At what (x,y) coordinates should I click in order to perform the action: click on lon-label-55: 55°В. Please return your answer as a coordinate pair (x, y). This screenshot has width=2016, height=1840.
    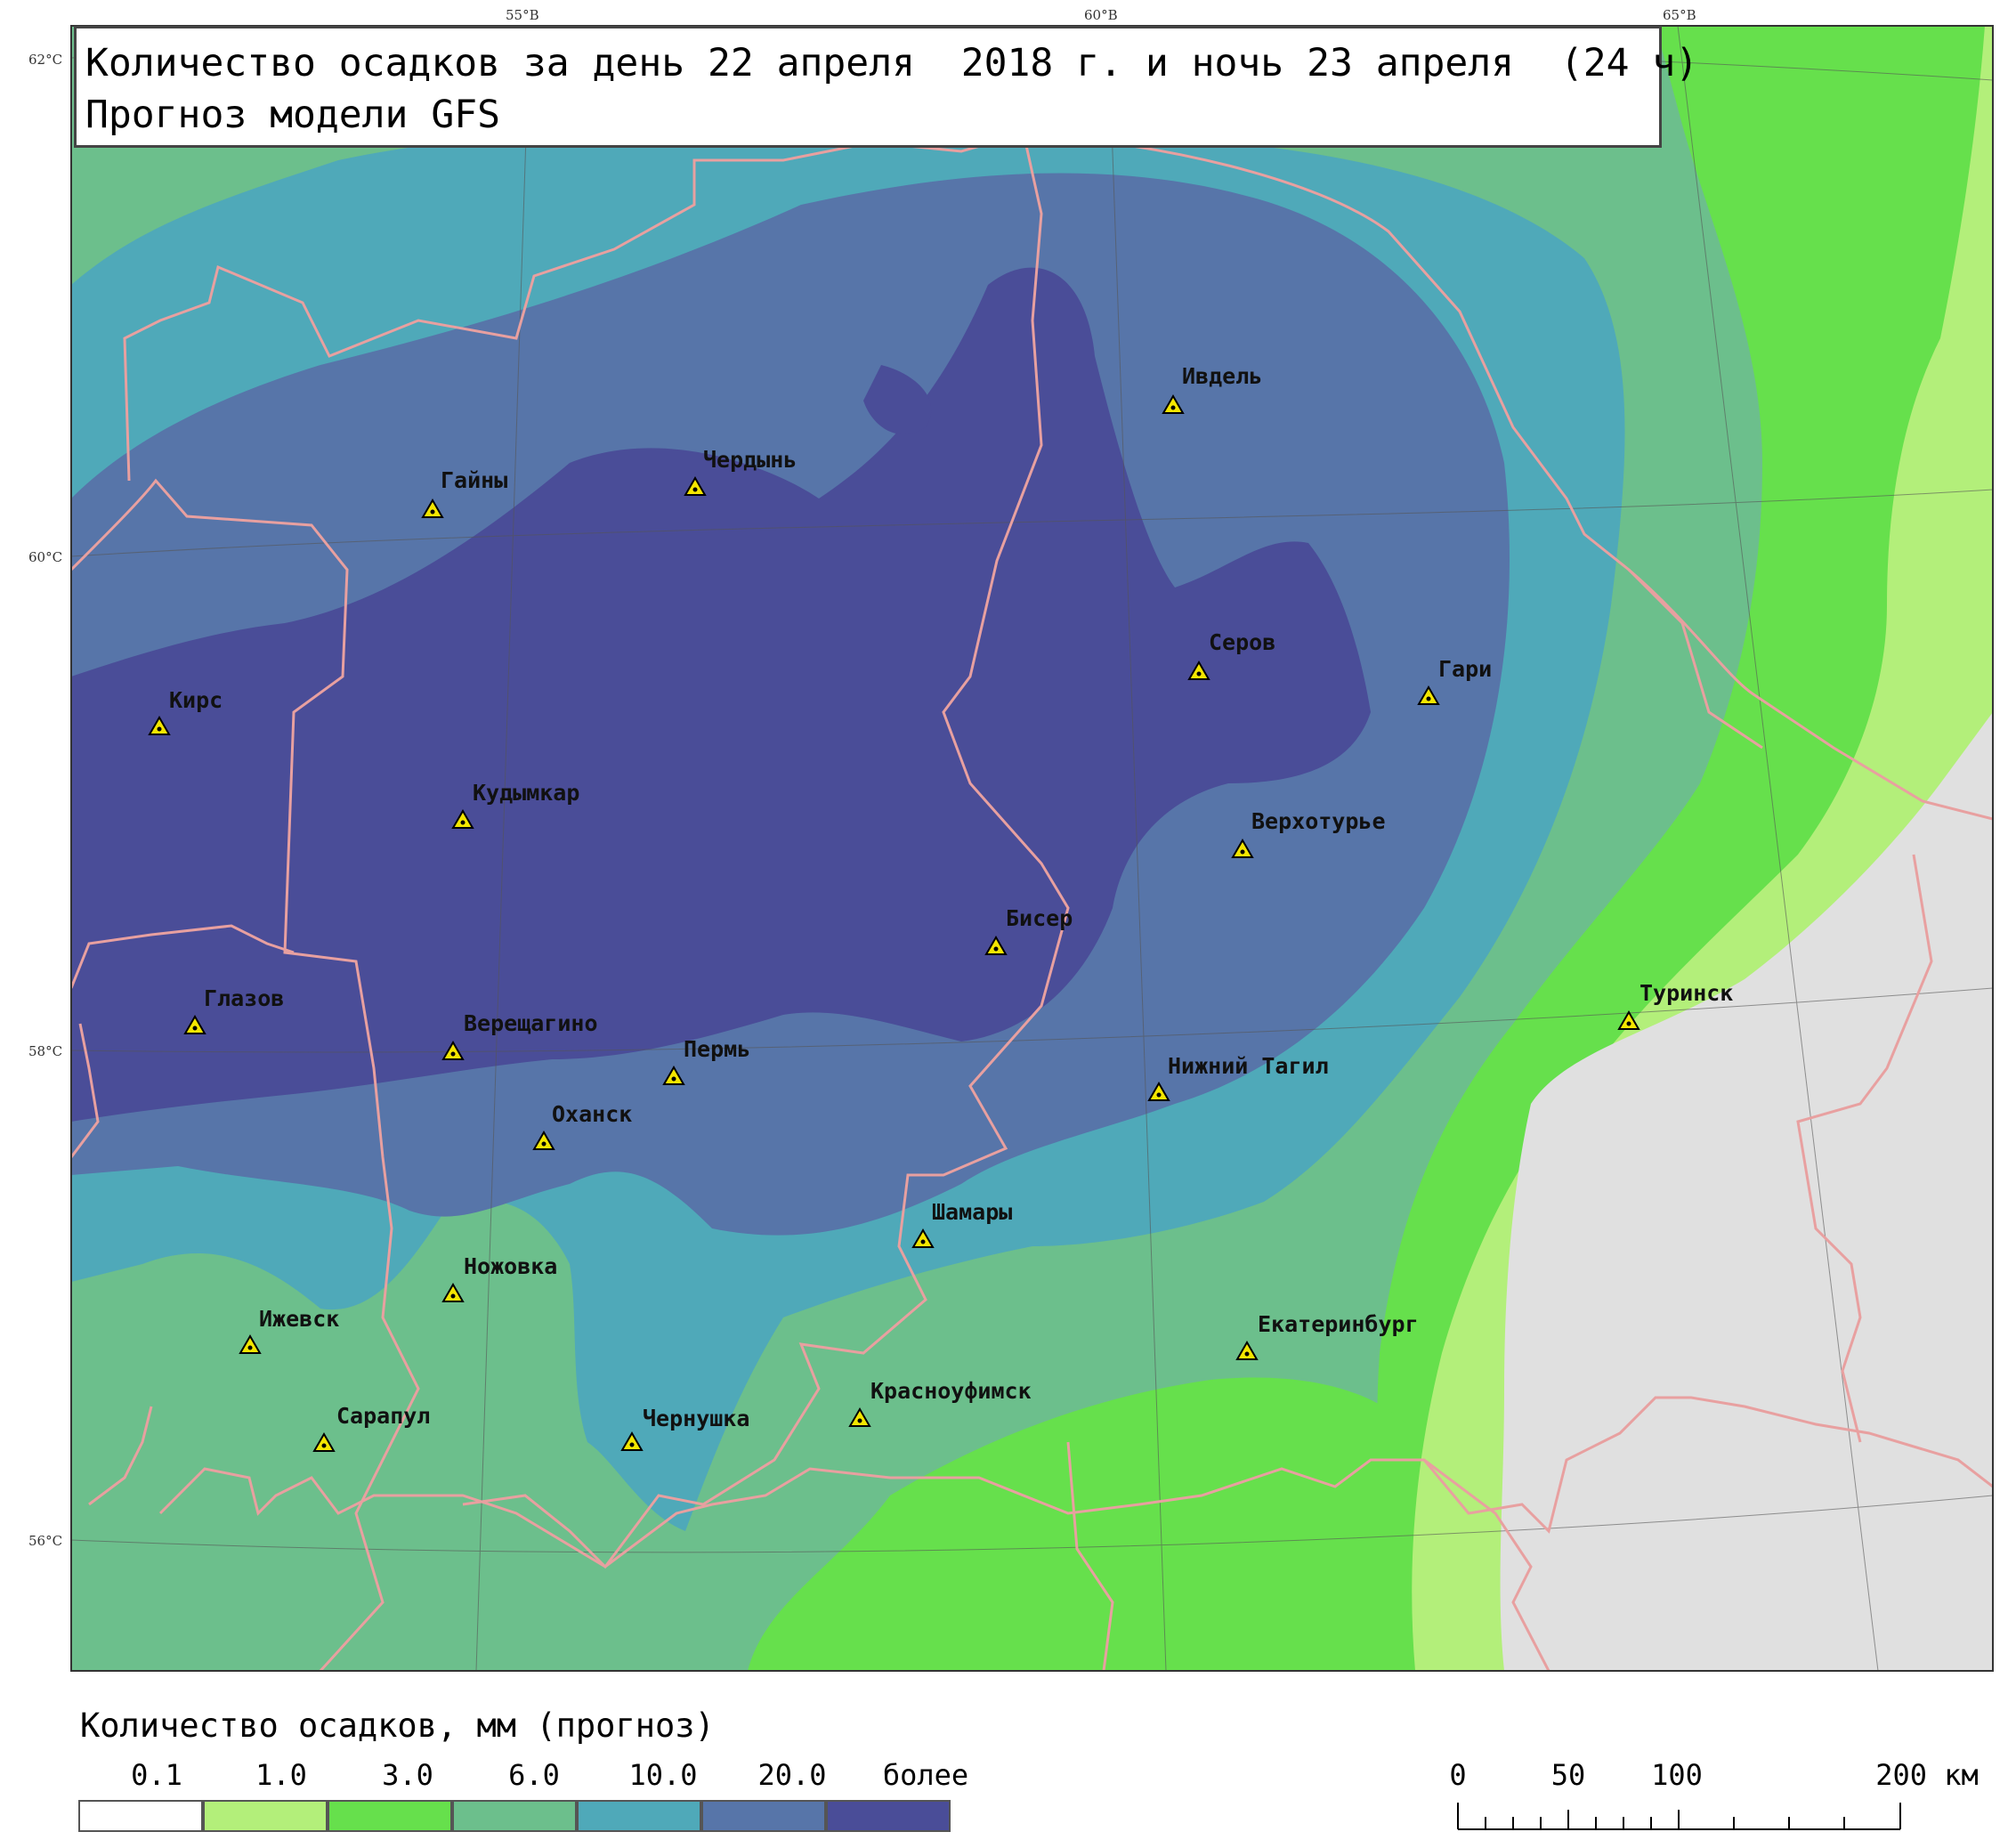
    Looking at the image, I should click on (522, 15).